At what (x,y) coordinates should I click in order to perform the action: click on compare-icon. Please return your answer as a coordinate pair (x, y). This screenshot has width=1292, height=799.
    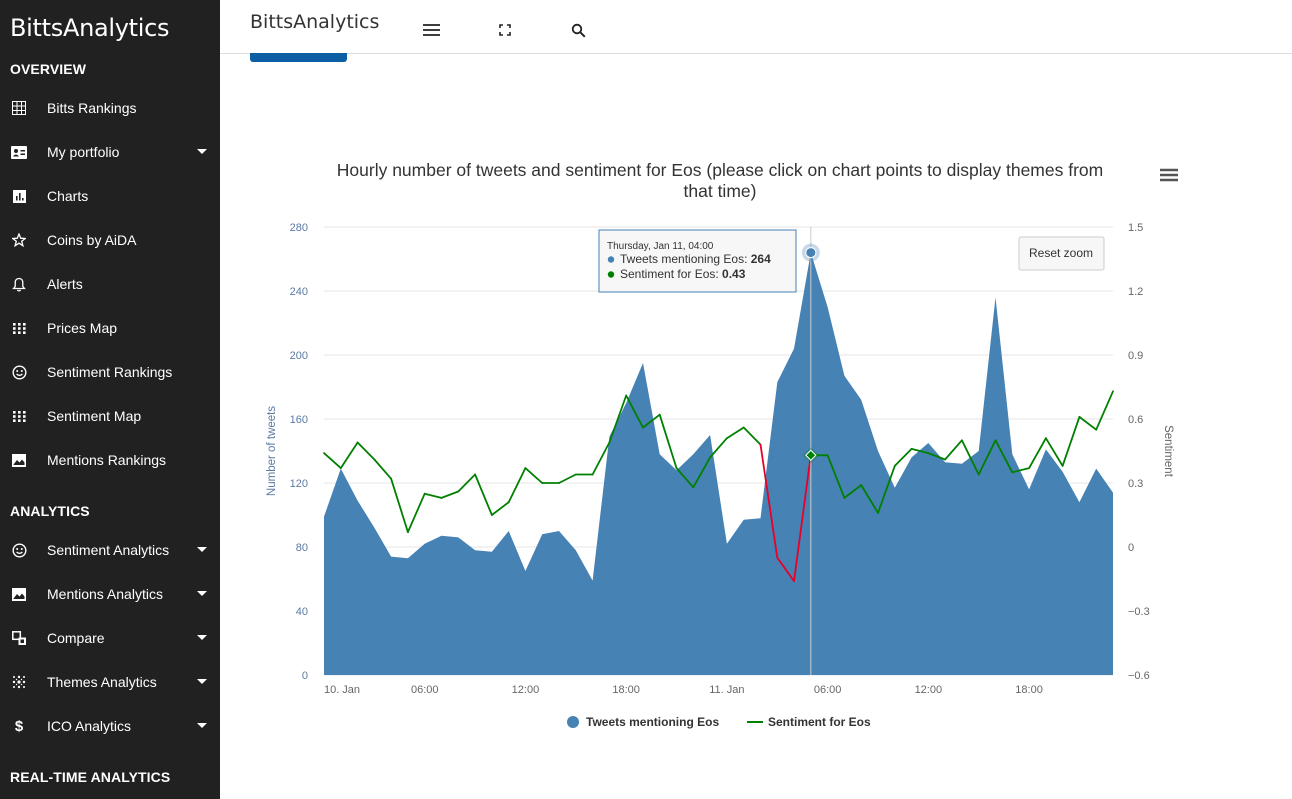
    Looking at the image, I should click on (19, 638).